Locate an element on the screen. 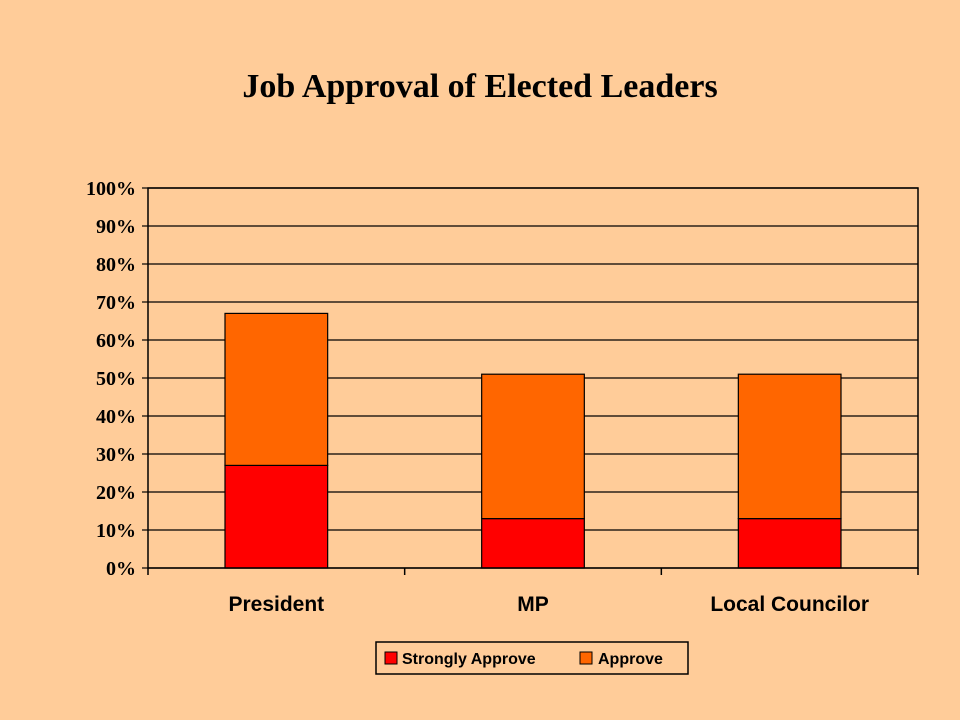  legend-label-strongly-approve: Strongly Approve is located at coordinates (469, 659).